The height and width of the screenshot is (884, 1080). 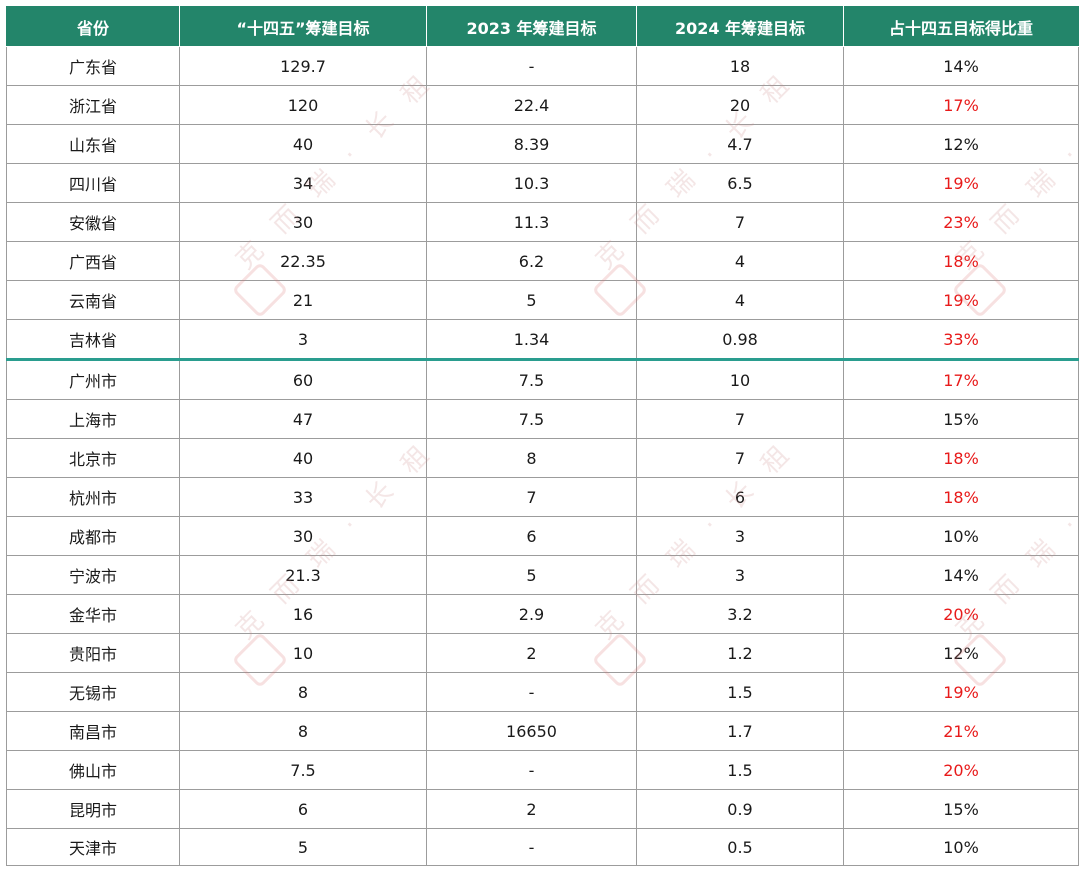 What do you see at coordinates (542, 379) in the screenshot?
I see `table-row: 广州市 60 7.5 10 17%` at bounding box center [542, 379].